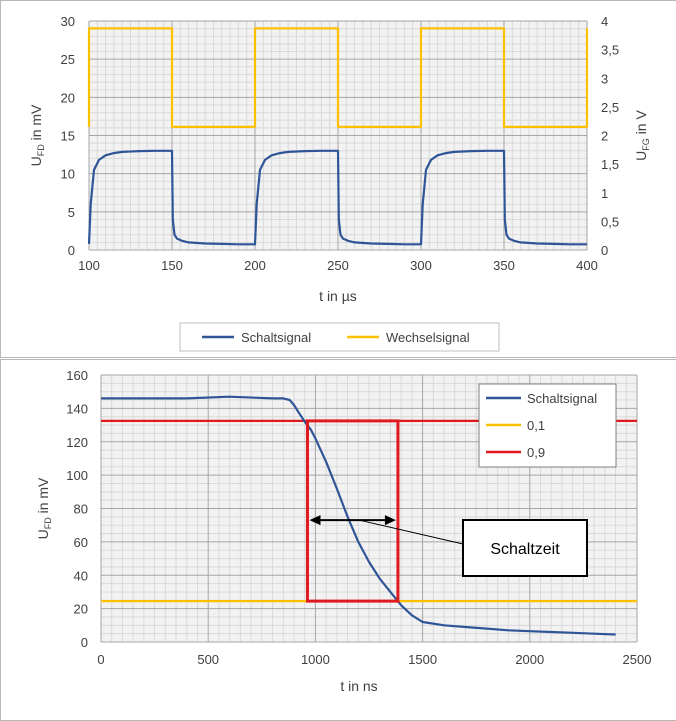 This screenshot has height=721, width=676. Describe the element at coordinates (536, 425) in the screenshot. I see `legend-label-1: 0,1` at that location.